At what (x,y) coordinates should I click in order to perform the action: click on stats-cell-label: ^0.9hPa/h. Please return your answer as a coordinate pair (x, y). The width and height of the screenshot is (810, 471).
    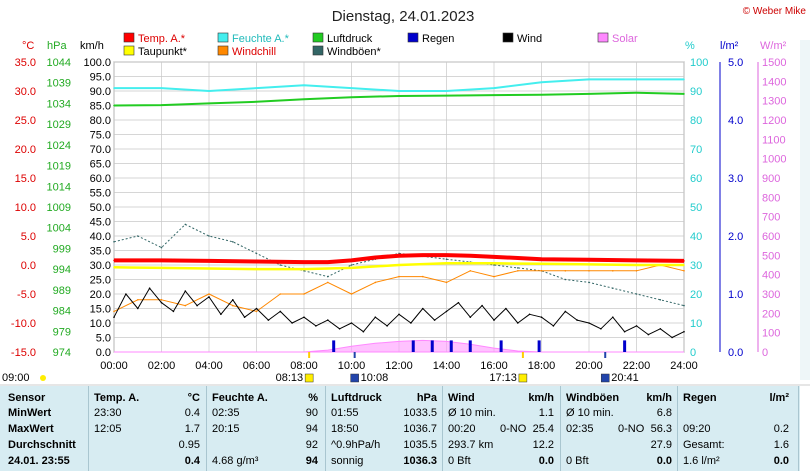
    Looking at the image, I should click on (356, 445).